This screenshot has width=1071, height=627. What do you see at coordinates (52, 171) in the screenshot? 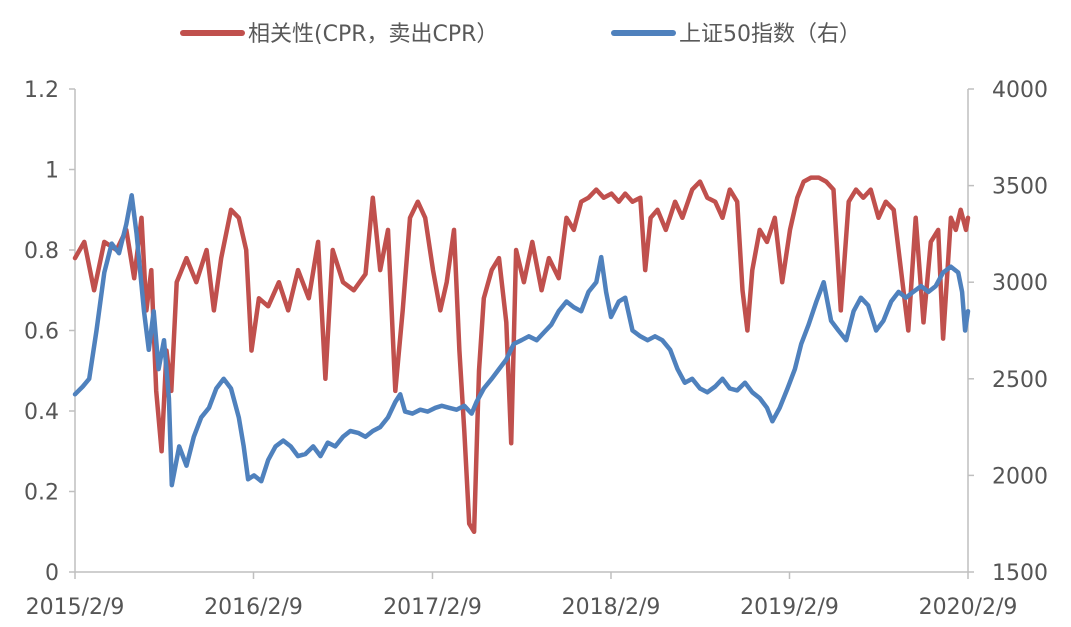
I see `y-left-tick-label: 1` at bounding box center [52, 171].